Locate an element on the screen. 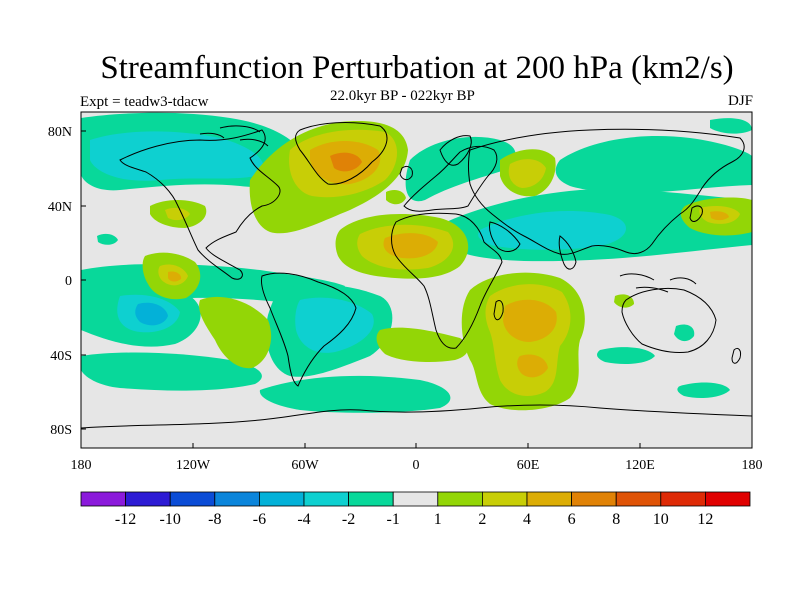  y-tick-label: 0 is located at coordinates (68, 281).